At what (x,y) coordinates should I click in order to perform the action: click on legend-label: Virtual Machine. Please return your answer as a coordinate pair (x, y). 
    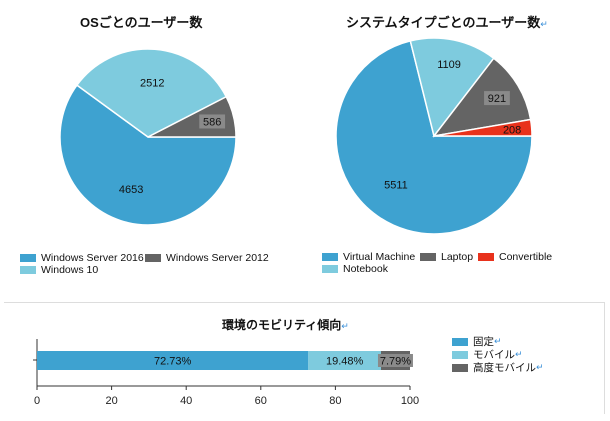
    Looking at the image, I should click on (379, 257).